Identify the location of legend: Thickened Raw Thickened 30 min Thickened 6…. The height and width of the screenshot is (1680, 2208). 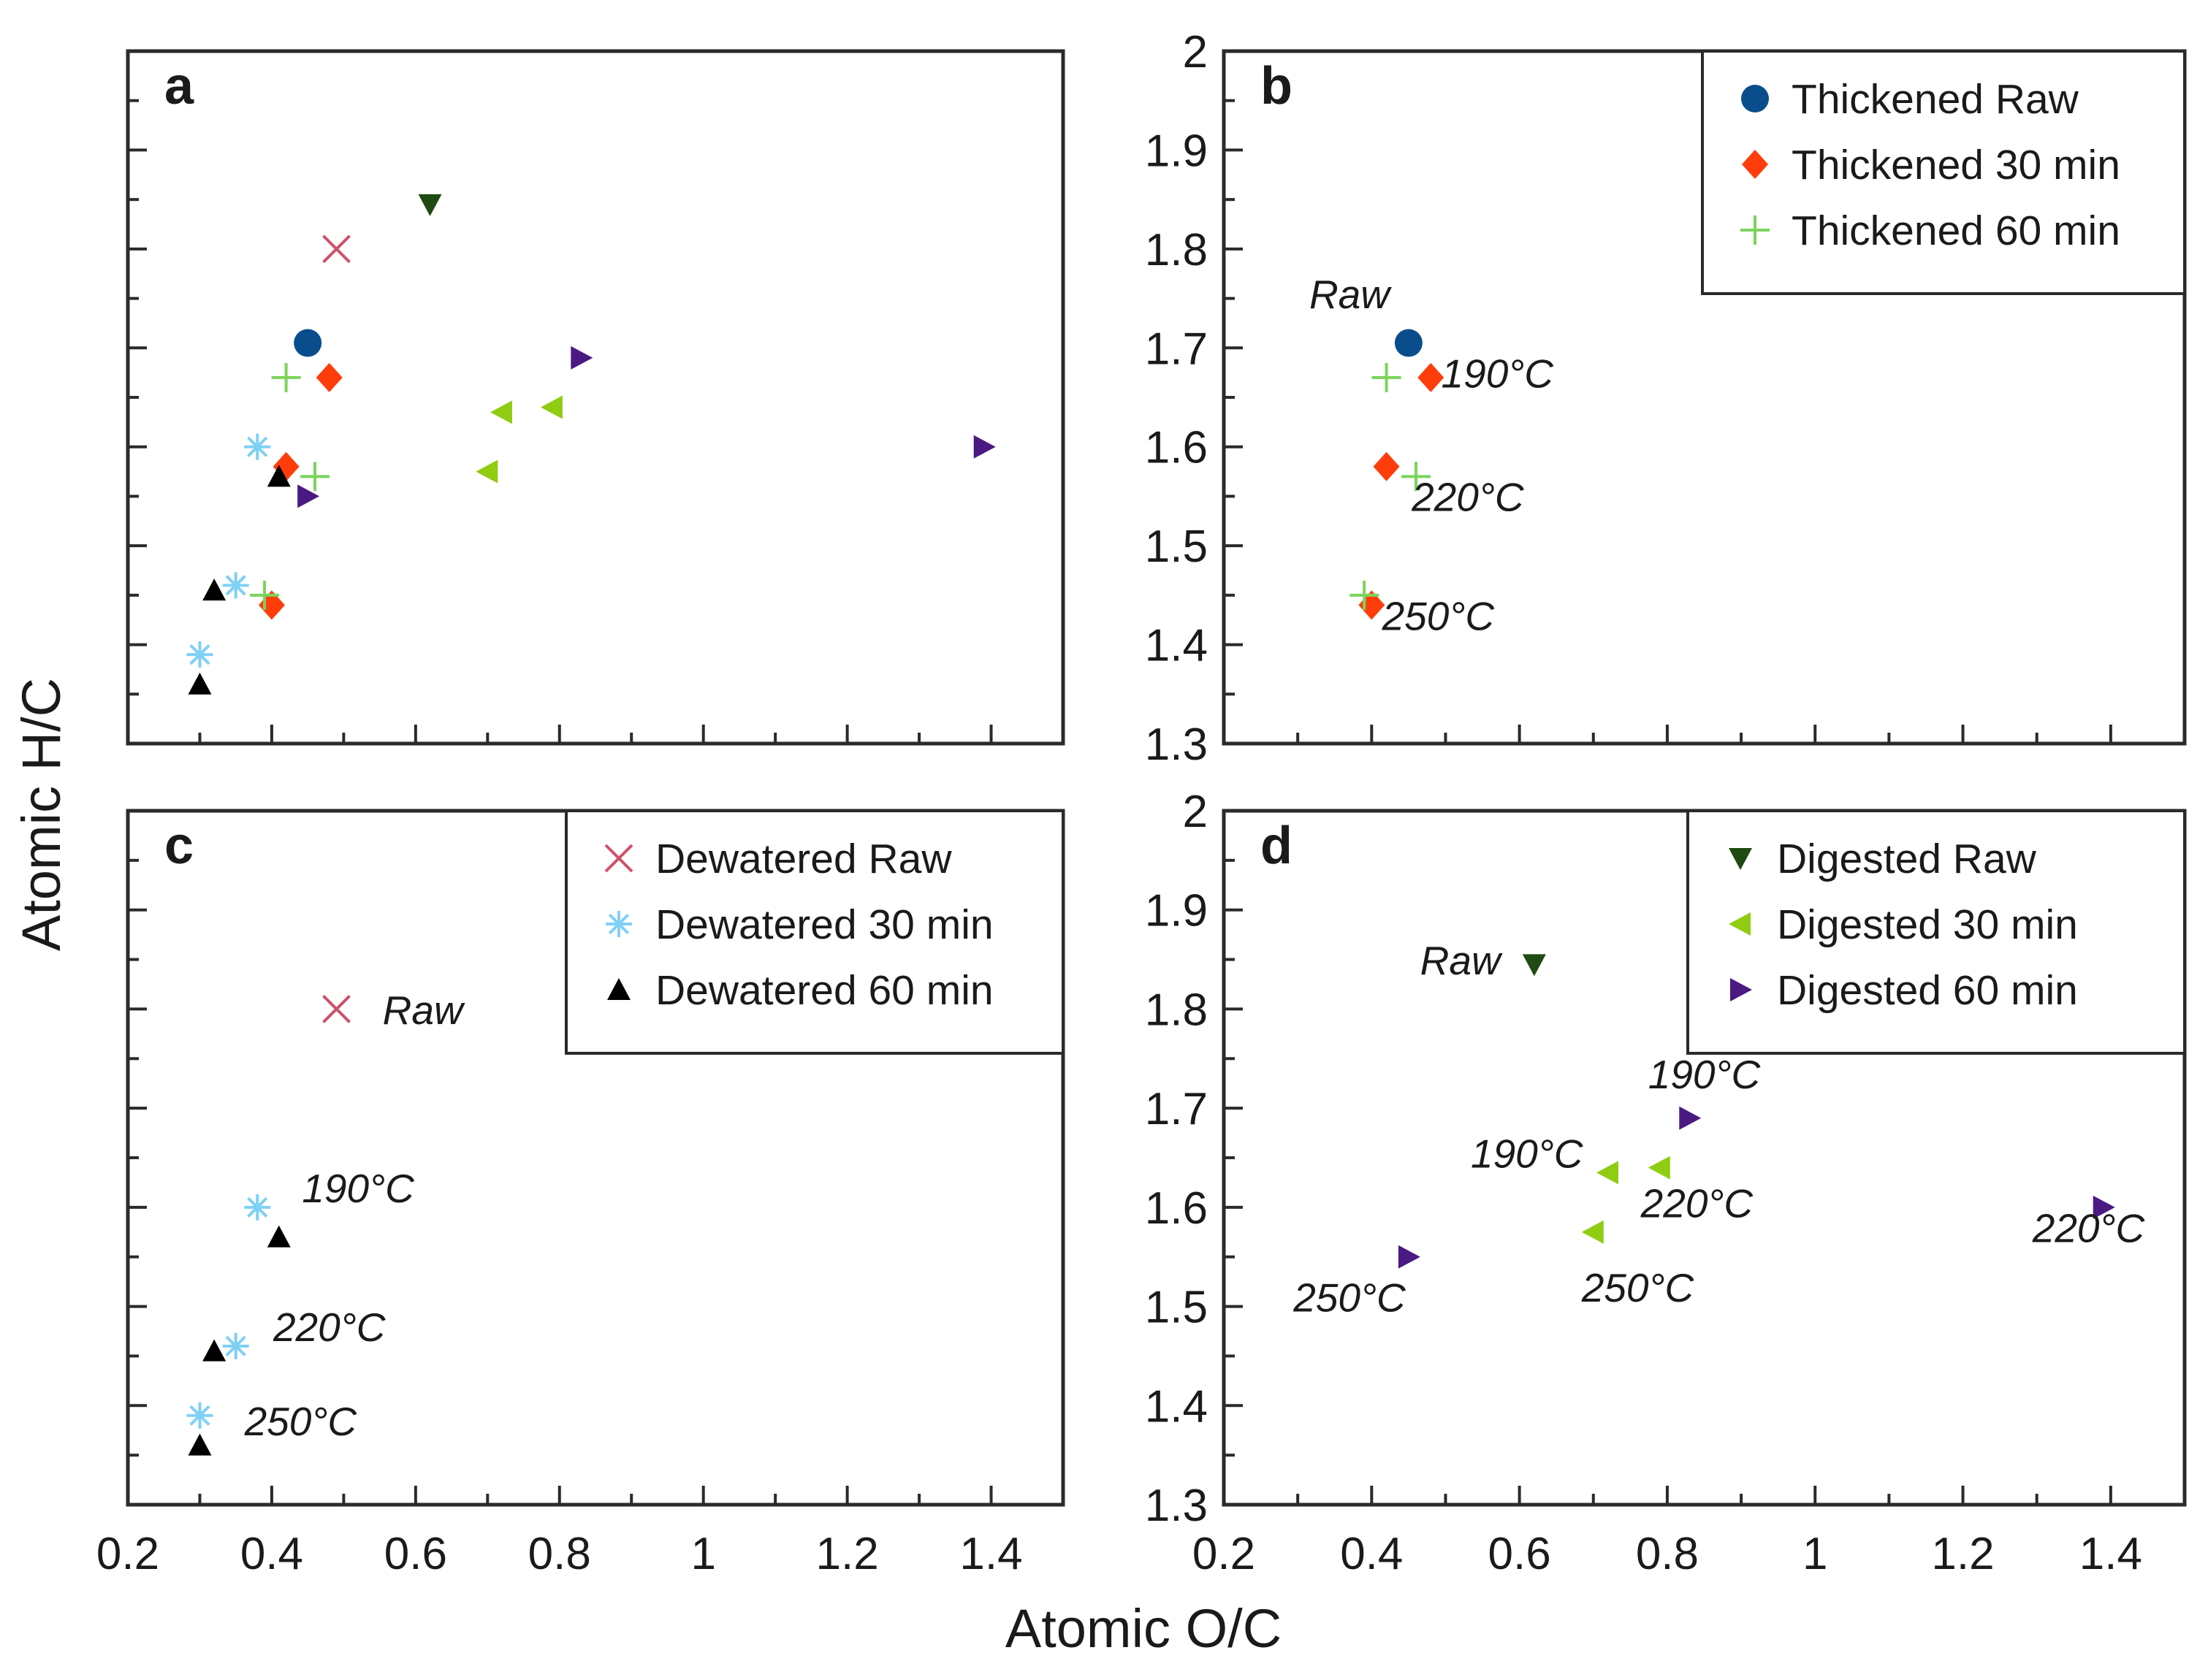
(1943, 172).